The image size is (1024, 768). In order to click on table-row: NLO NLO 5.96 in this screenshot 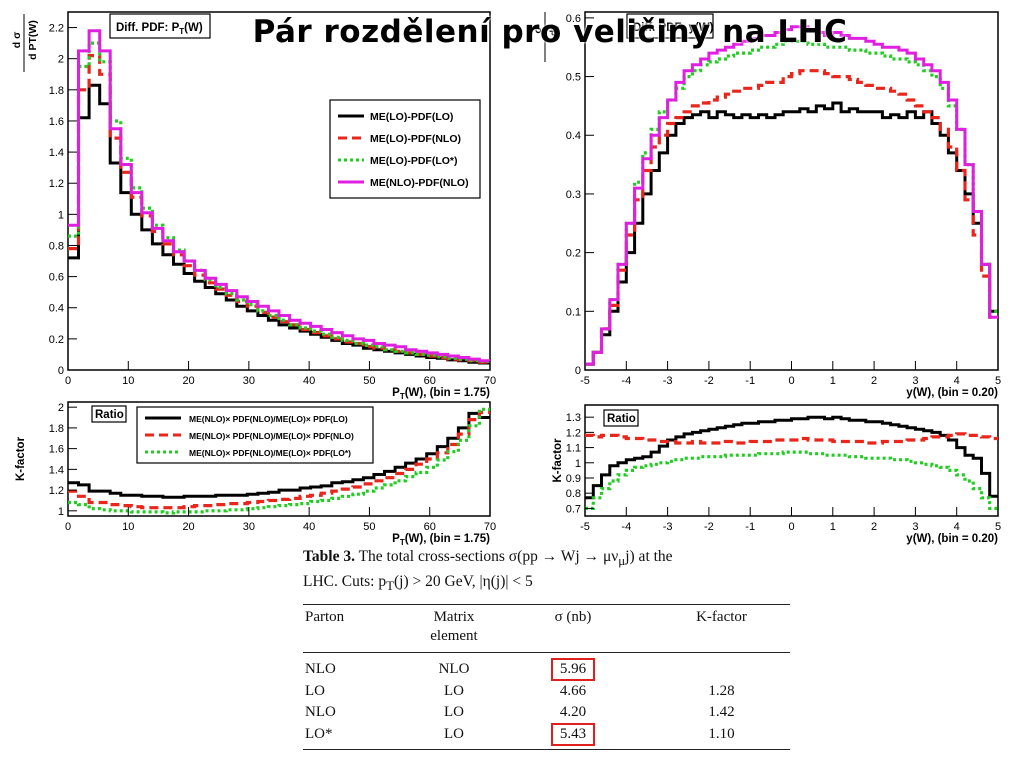, I will do `click(546, 667)`.